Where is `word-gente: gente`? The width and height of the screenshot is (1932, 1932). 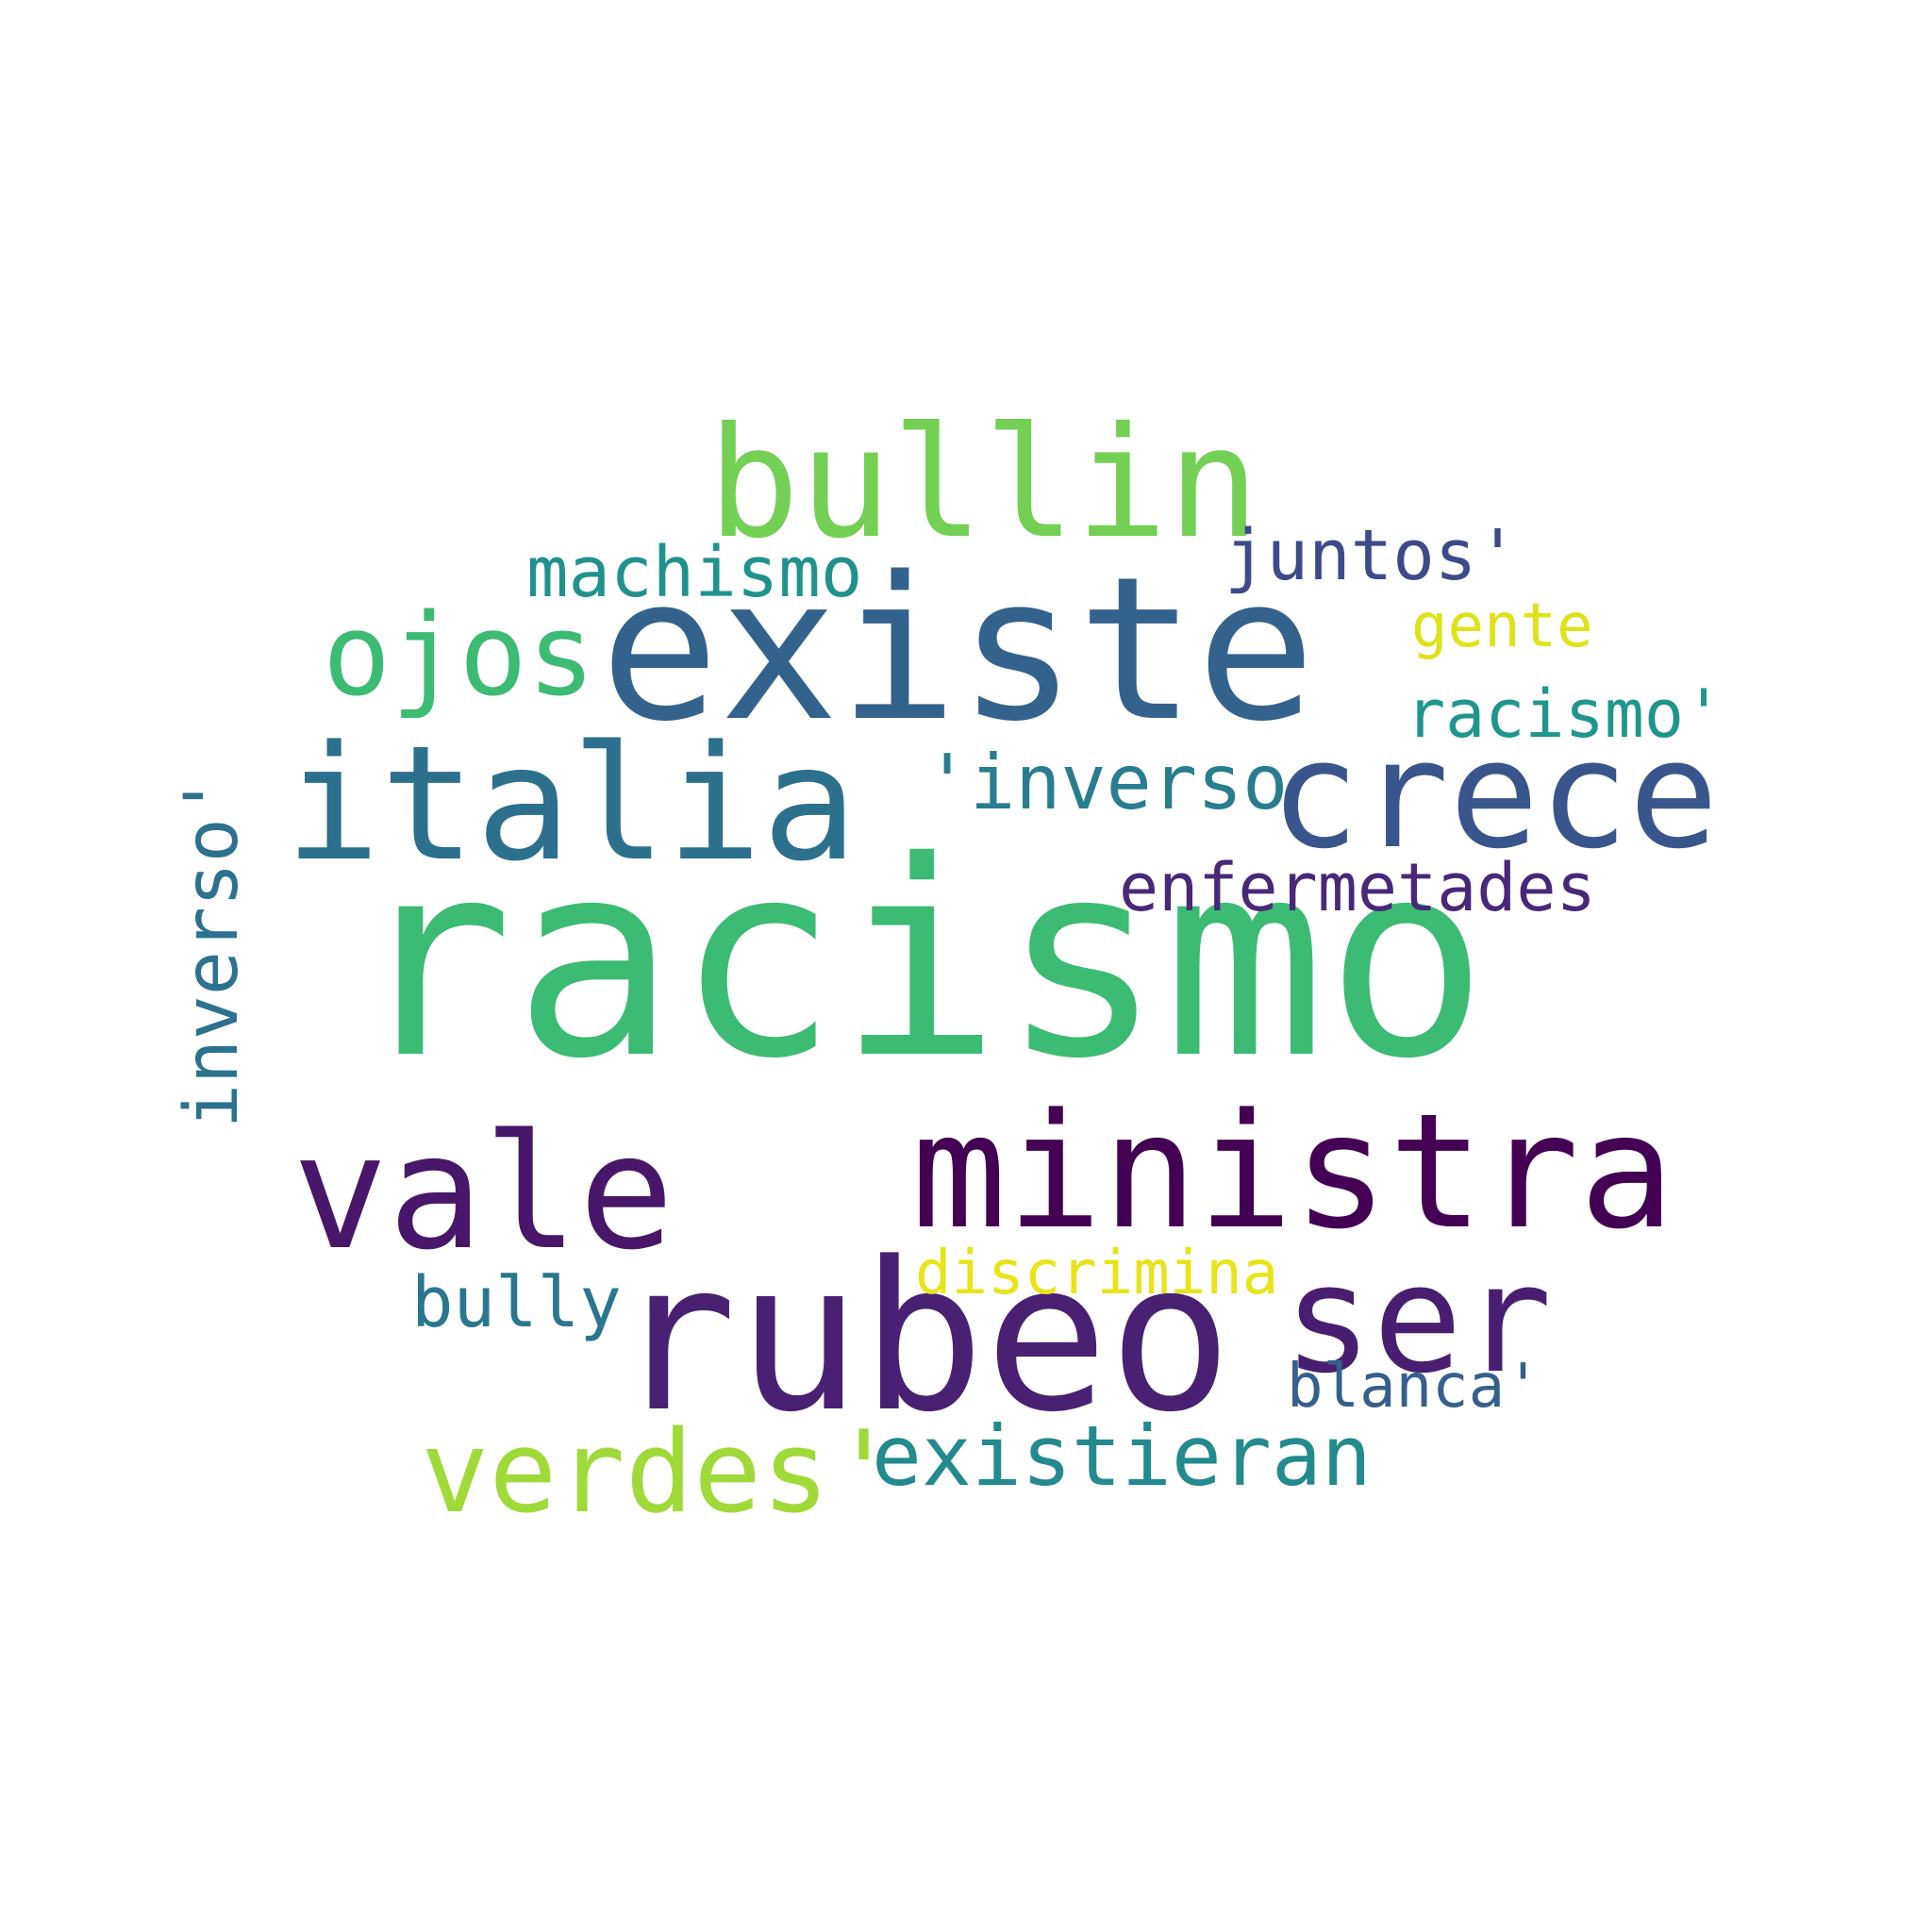 word-gente: gente is located at coordinates (1502, 626).